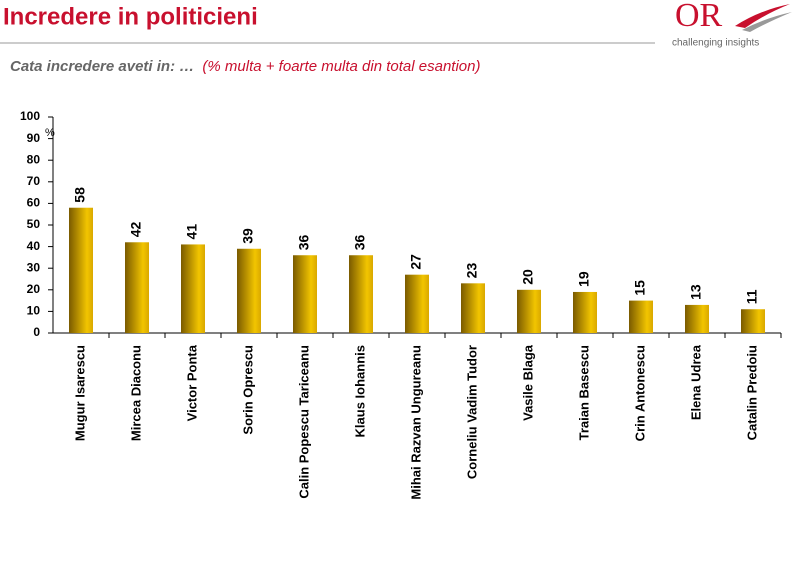 This screenshot has height=565, width=800. Describe the element at coordinates (472, 271) in the screenshot. I see `value-label: 23` at that location.